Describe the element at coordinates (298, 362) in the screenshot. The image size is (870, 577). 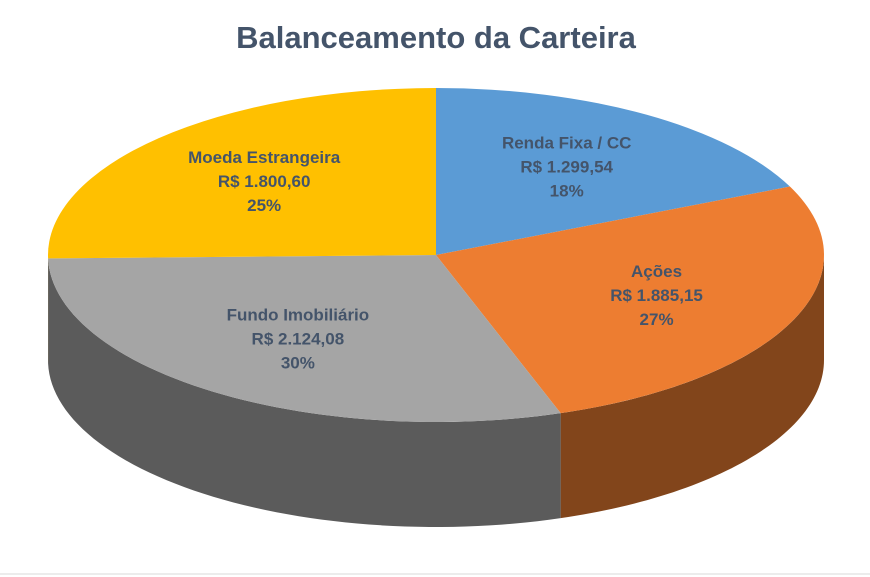
I see `slice-percent-label: 30%` at that location.